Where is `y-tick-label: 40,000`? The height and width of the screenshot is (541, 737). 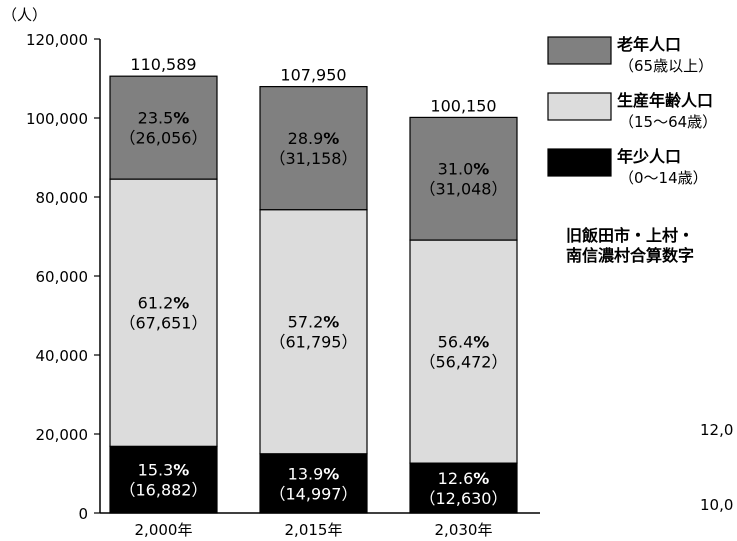 y-tick-label: 40,000 is located at coordinates (62, 356).